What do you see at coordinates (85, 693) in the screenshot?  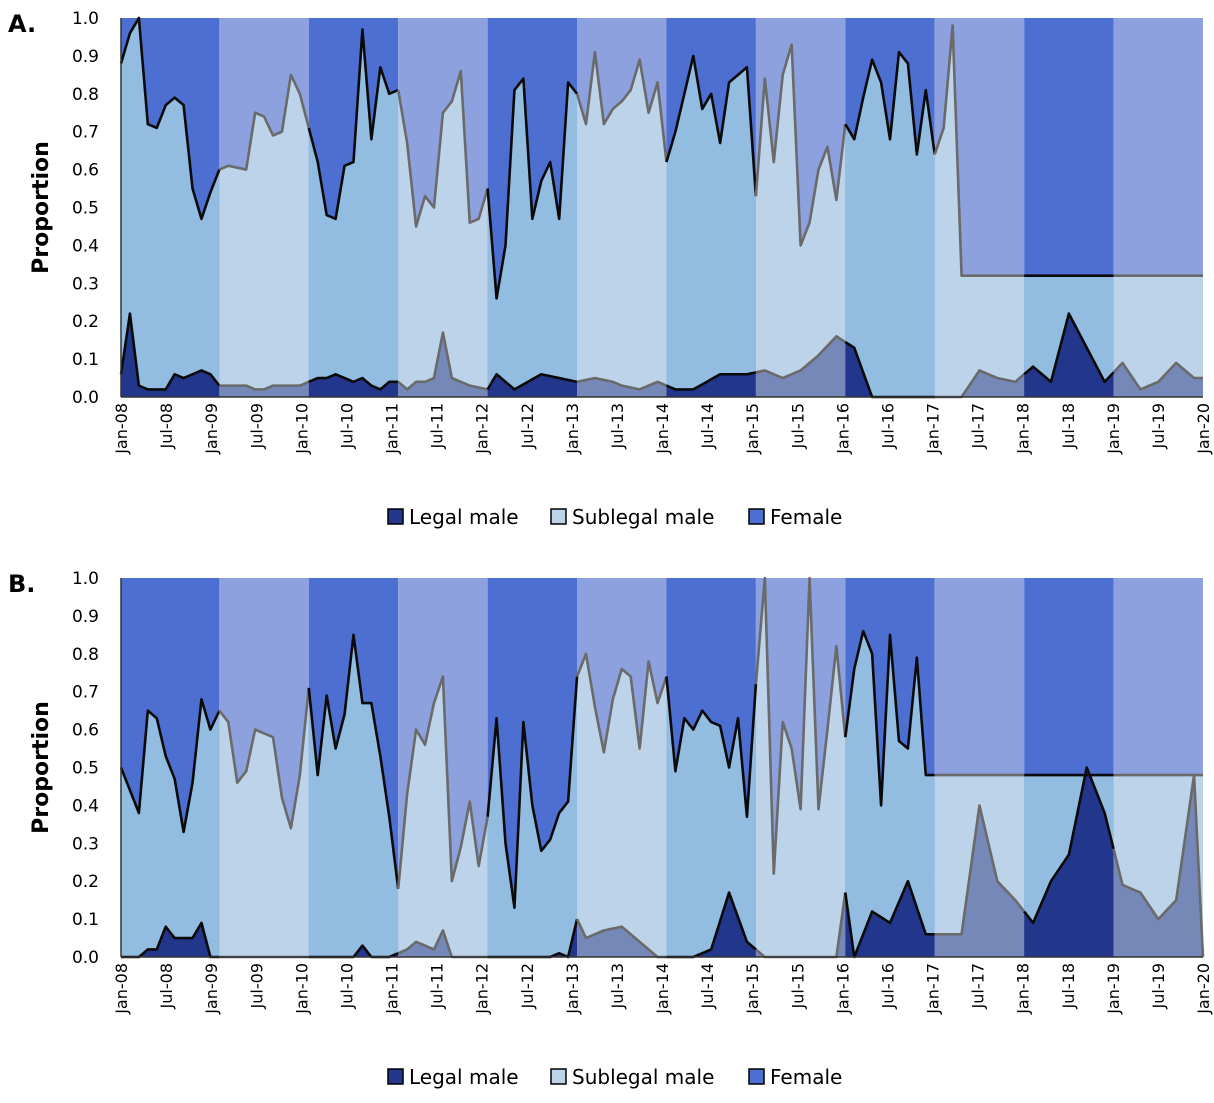 I see `y-tick-label: 0.7` at bounding box center [85, 693].